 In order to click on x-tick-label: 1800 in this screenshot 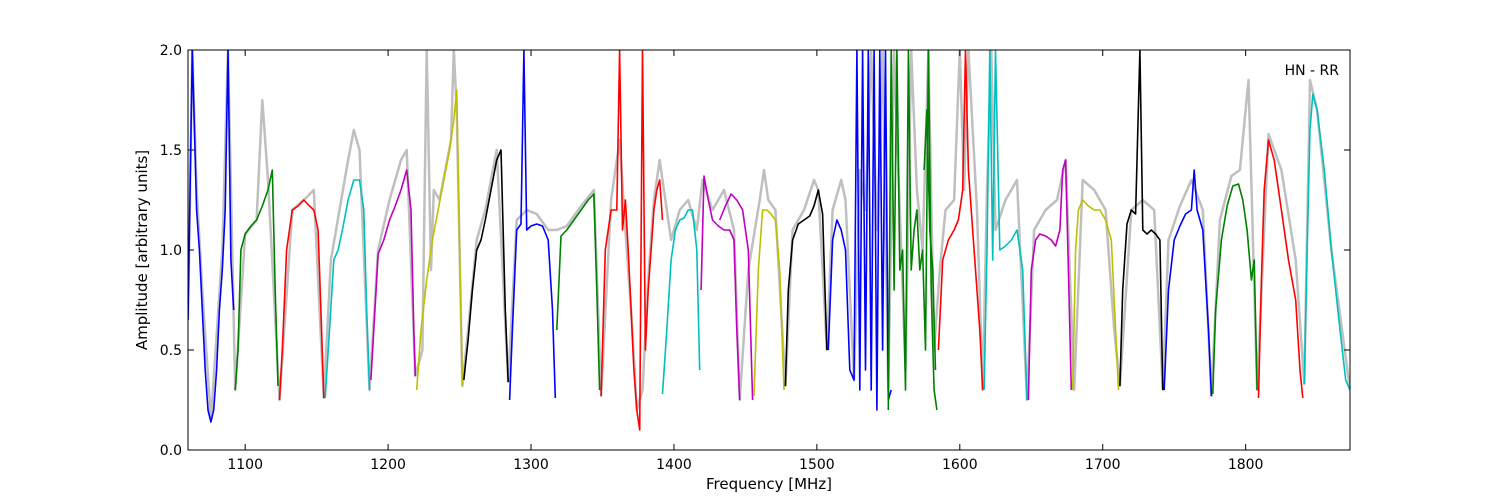, I will do `click(1246, 465)`.